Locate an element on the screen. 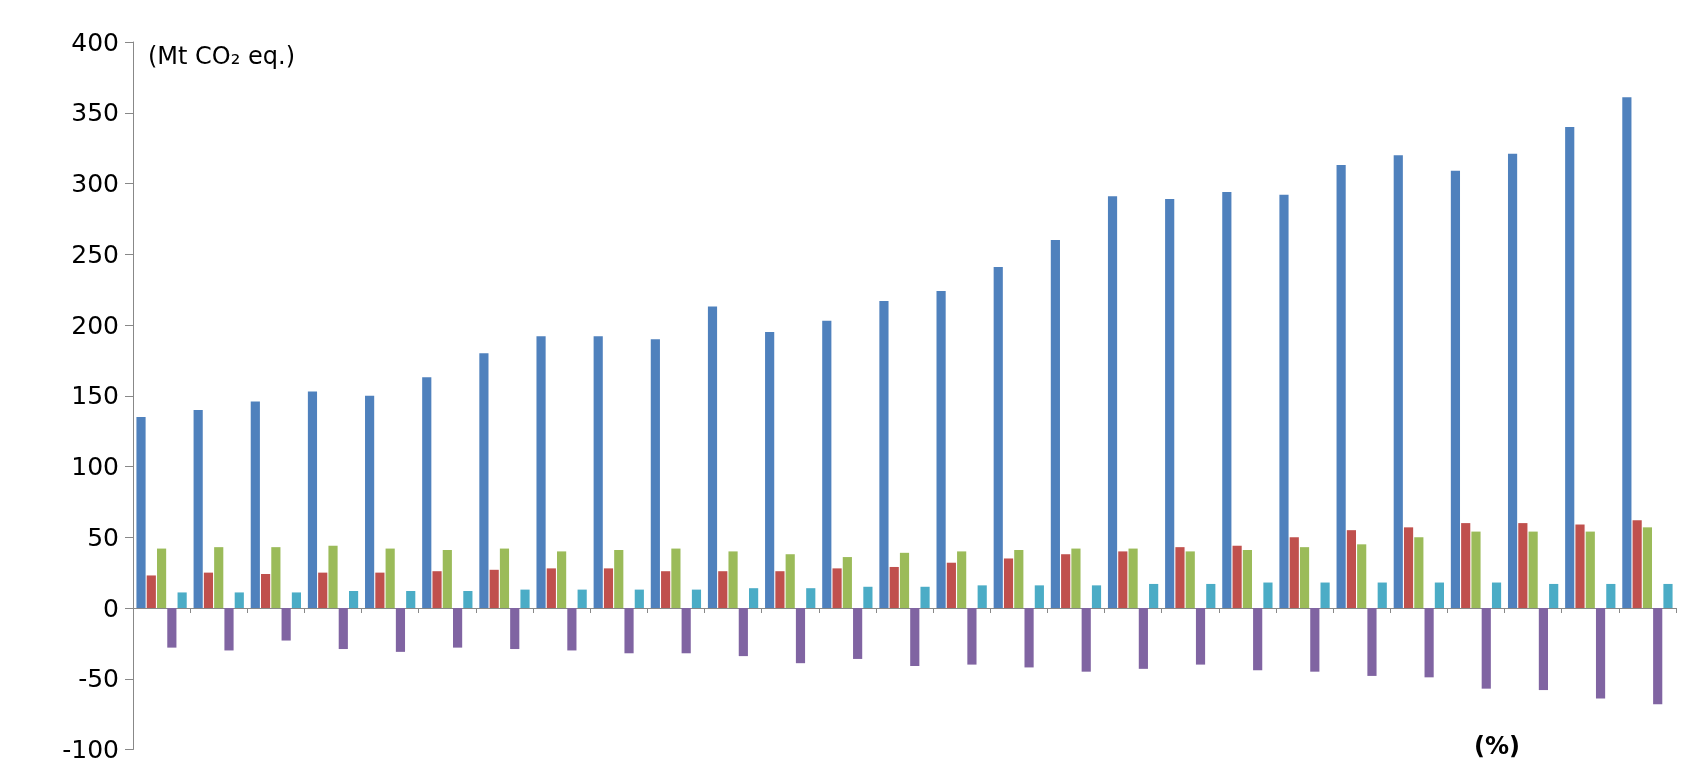 The image size is (1688, 770). annotation: (%) is located at coordinates (1497, 746).